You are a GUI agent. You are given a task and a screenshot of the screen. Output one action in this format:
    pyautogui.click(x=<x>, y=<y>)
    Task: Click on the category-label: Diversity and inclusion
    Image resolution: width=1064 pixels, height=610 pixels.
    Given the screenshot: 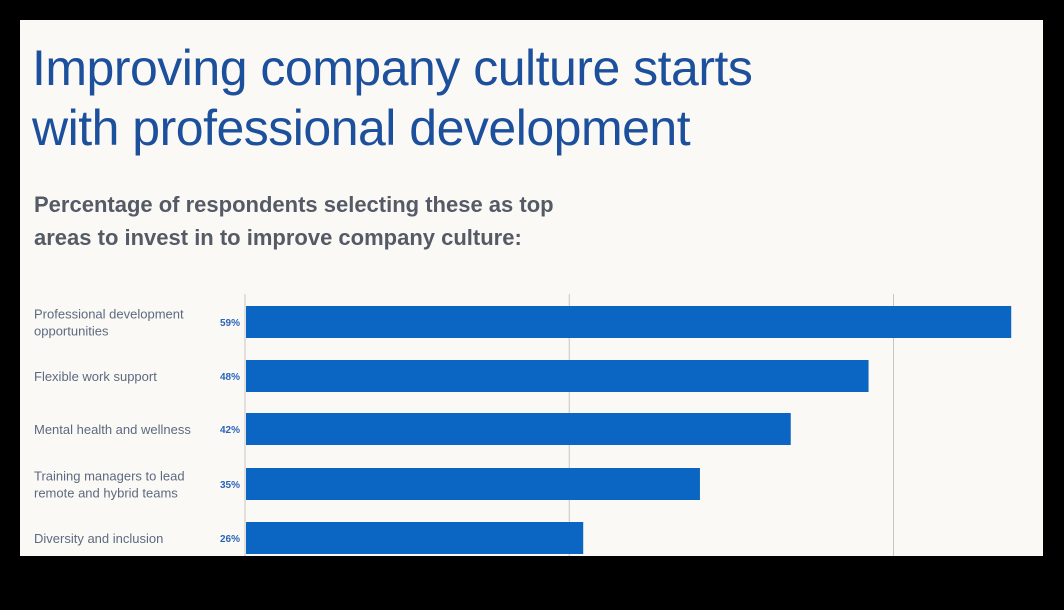 What is the action you would take?
    pyautogui.click(x=98, y=538)
    